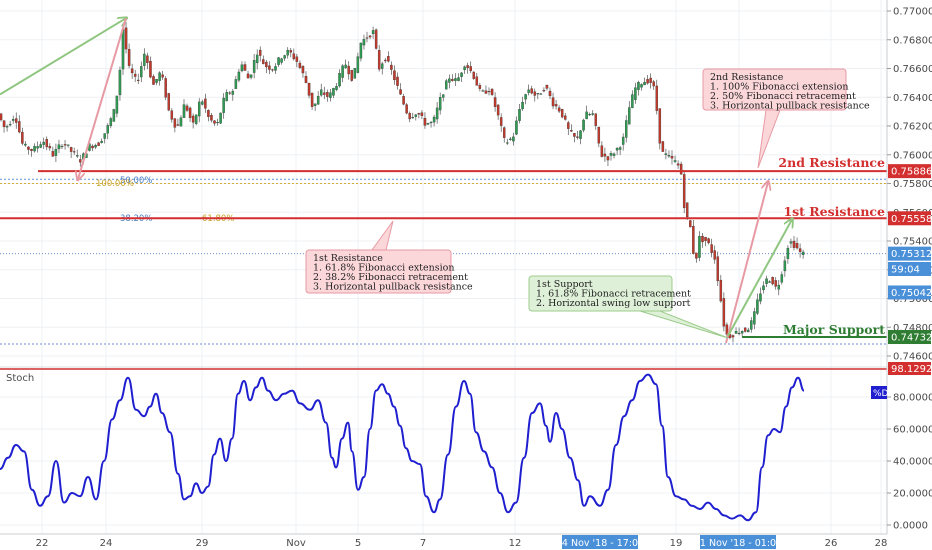 The height and width of the screenshot is (550, 932). I want to click on stoch-tick-label: 0.0000, so click(910, 526).